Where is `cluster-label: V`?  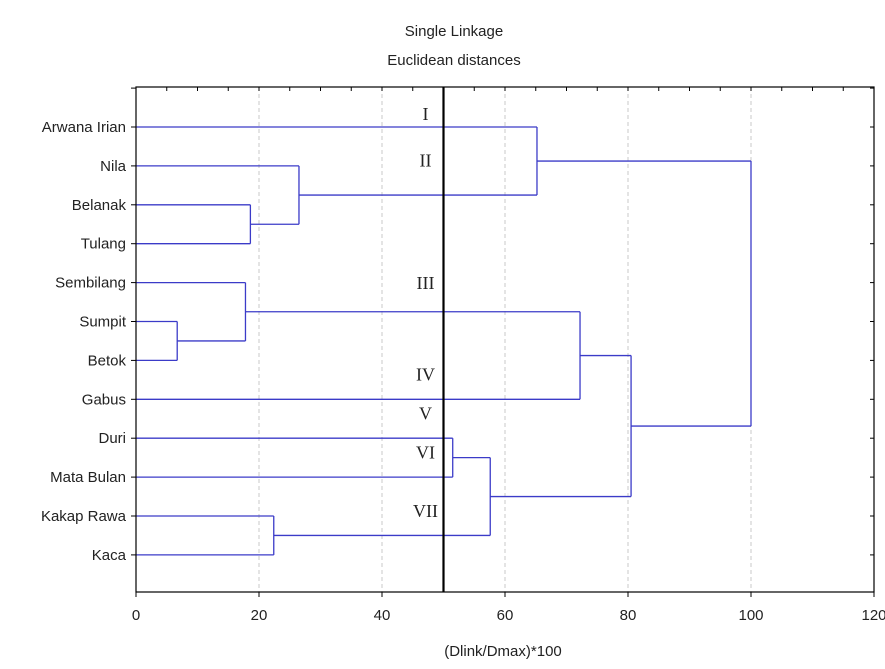 cluster-label: V is located at coordinates (425, 414).